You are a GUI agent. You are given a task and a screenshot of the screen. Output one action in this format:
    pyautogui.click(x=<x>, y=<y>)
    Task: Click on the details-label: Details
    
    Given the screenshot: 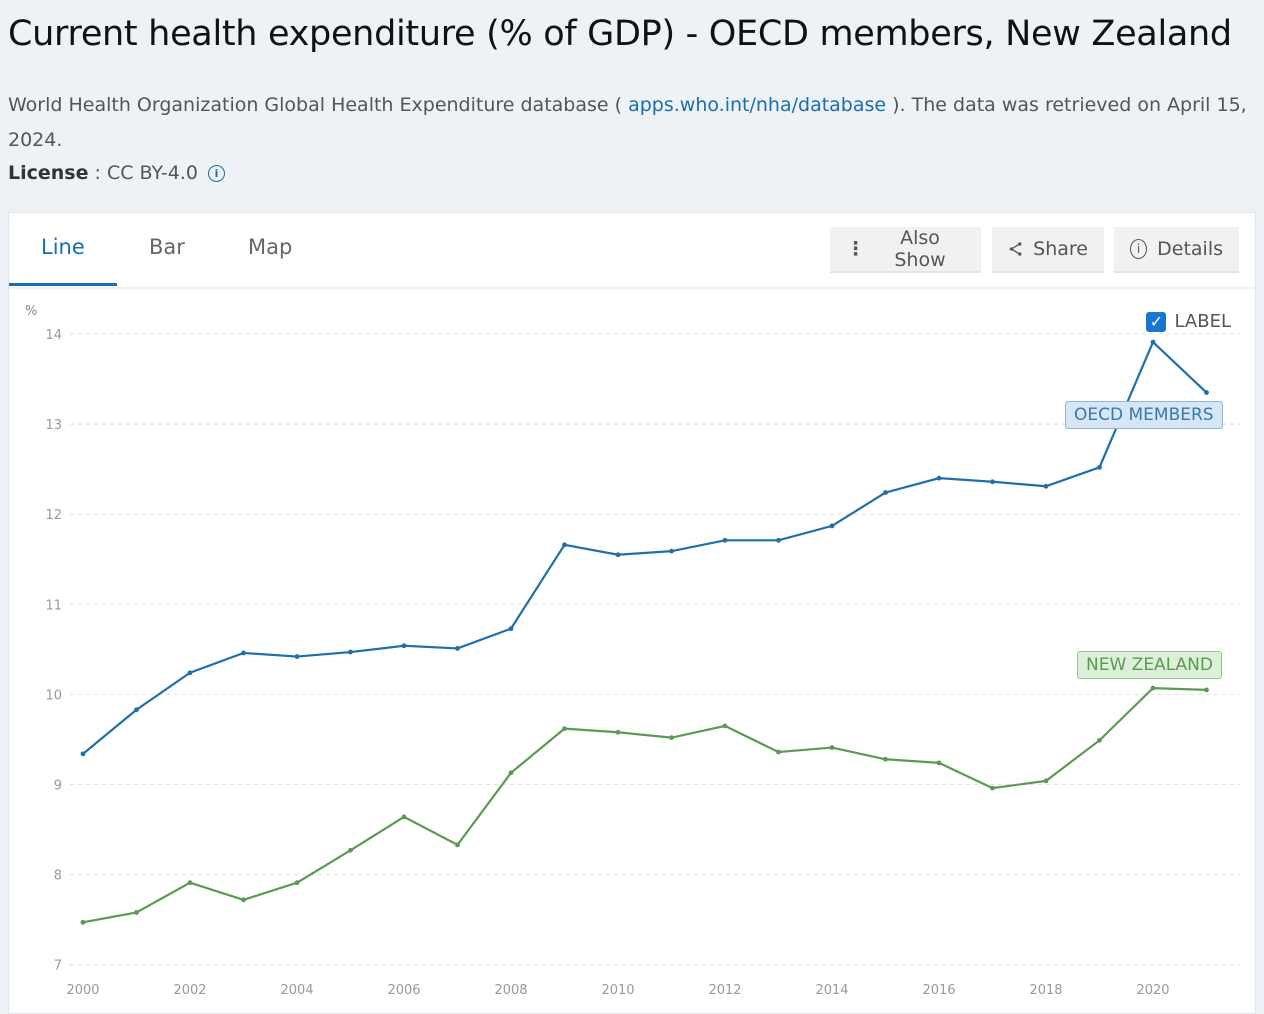 What is the action you would take?
    pyautogui.click(x=1190, y=249)
    